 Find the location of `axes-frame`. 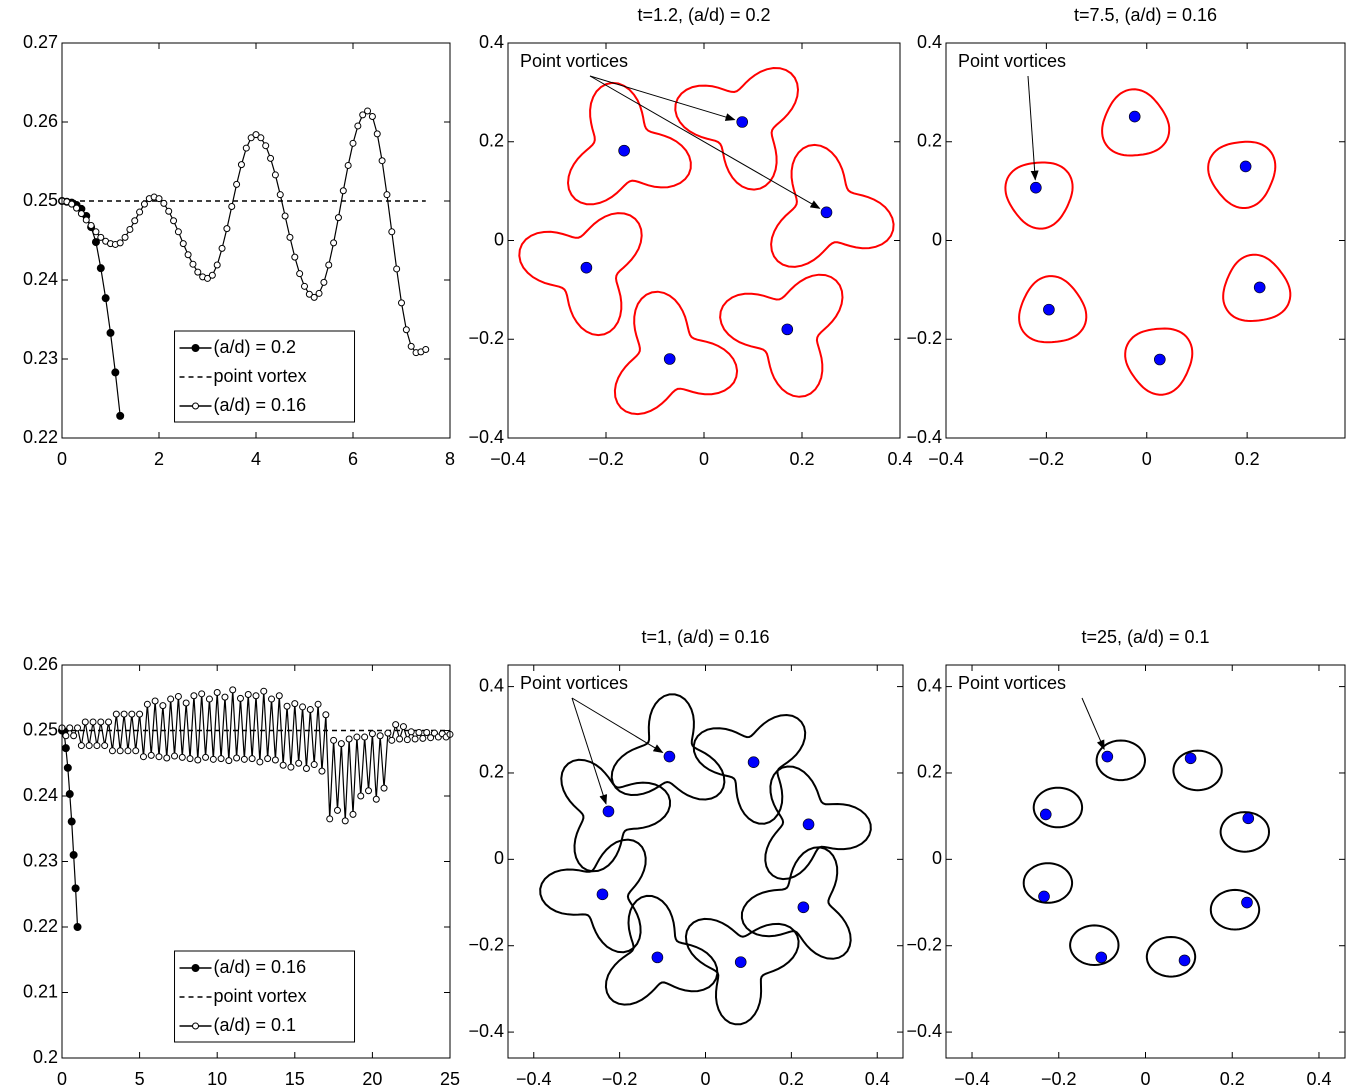

axes-frame is located at coordinates (256, 240).